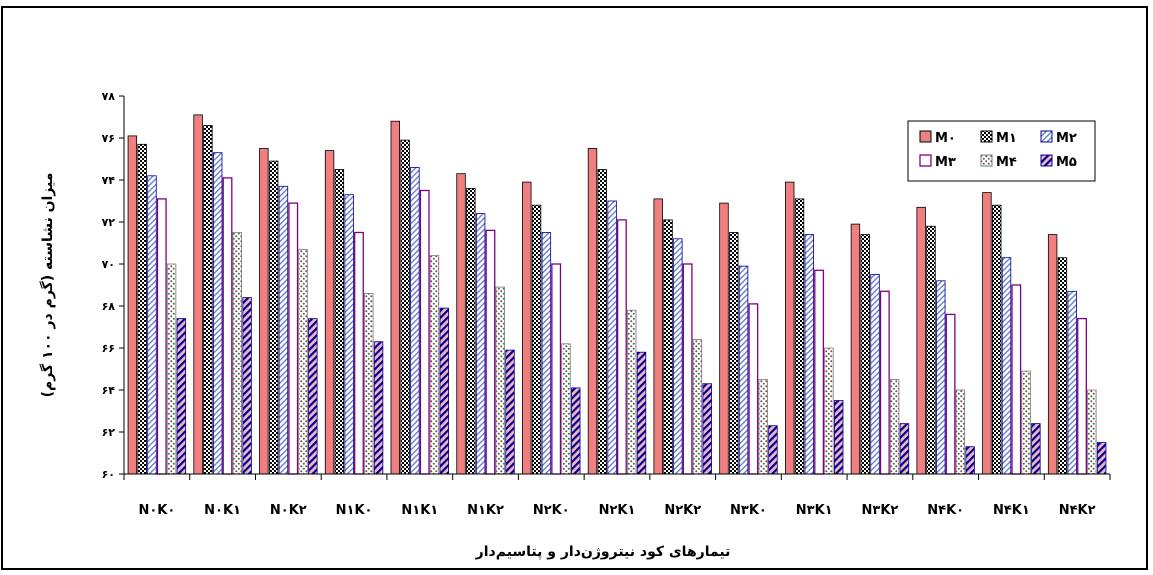  I want to click on legend-label: M۳, so click(945, 162).